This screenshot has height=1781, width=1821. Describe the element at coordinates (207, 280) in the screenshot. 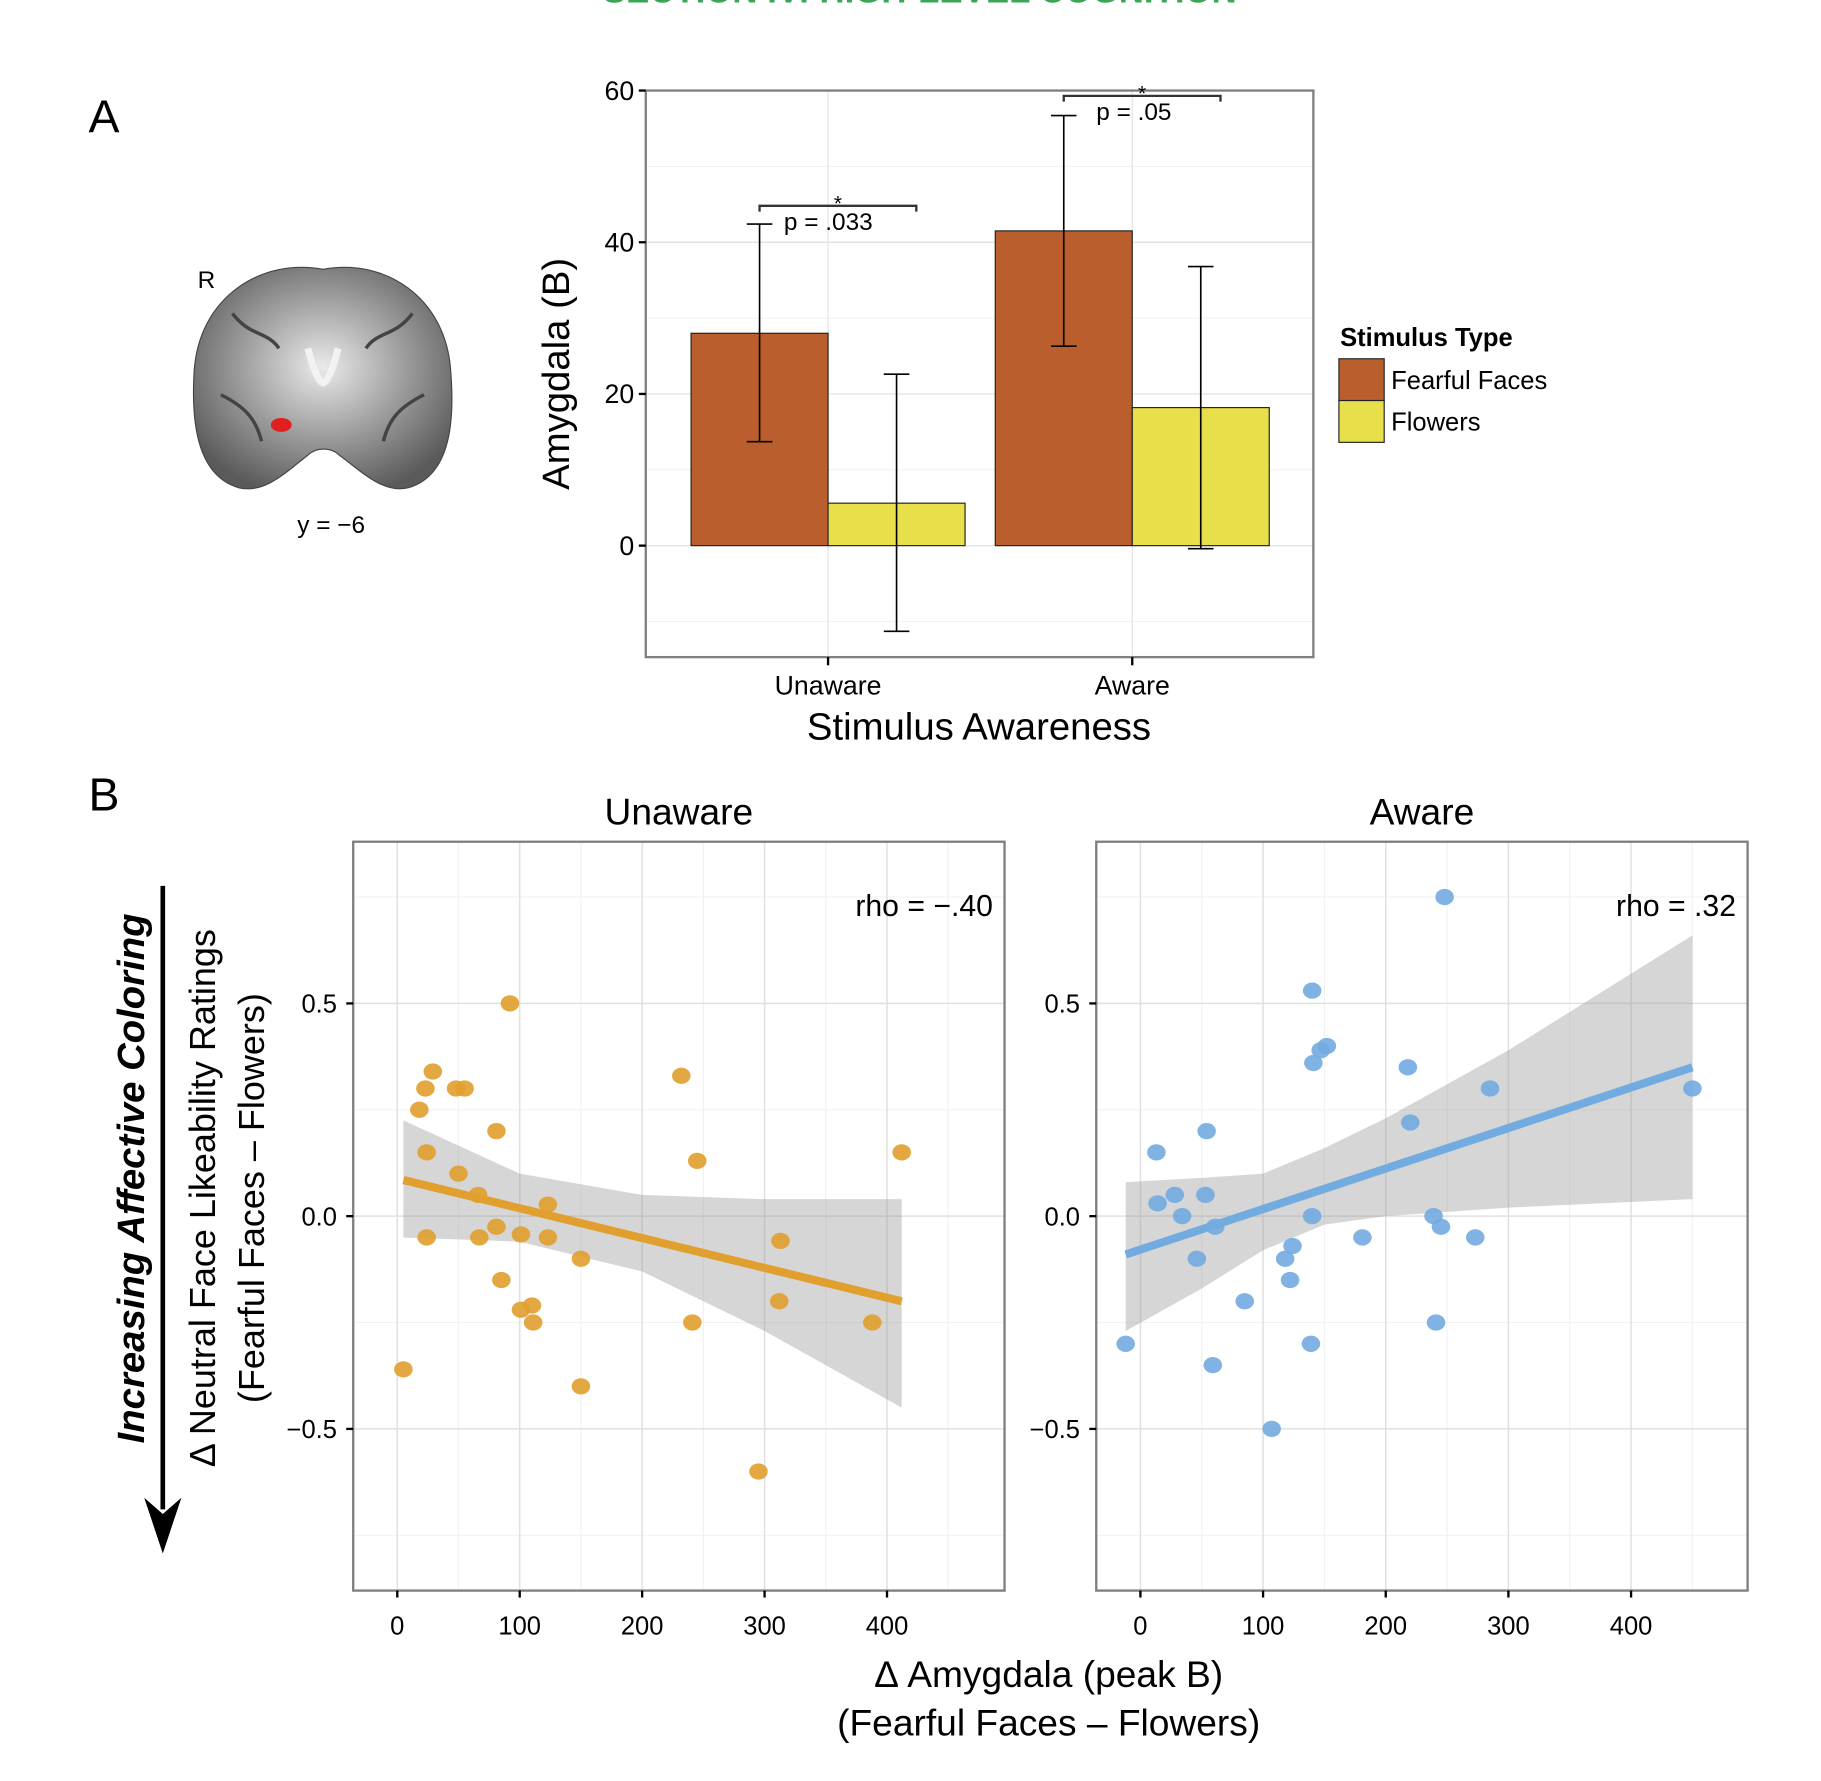

I see `brain-side-label: R` at that location.